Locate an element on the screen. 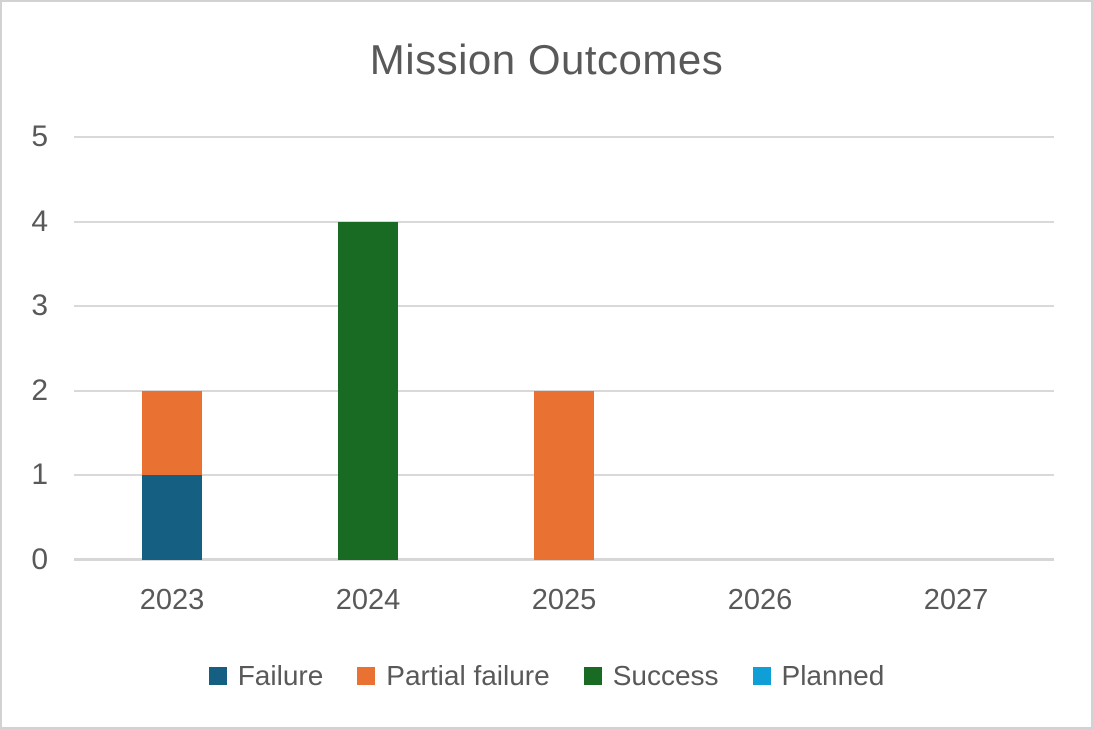 The width and height of the screenshot is (1093, 729). legend-swatch-planned is located at coordinates (761, 676).